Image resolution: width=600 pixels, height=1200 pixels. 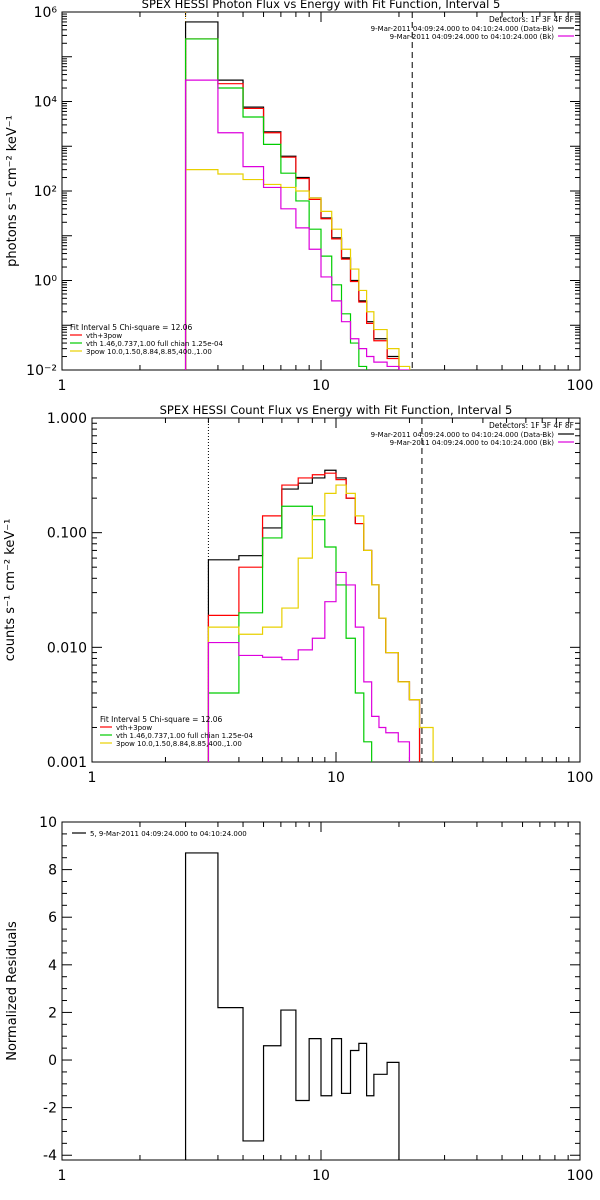 What do you see at coordinates (12, 991) in the screenshot?
I see `y-axis-label: Normalized Residuals` at bounding box center [12, 991].